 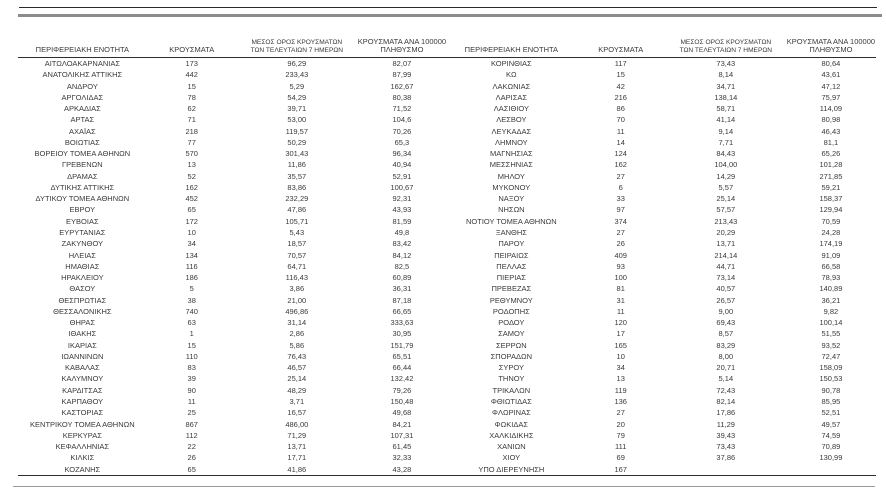 I want to click on cell-cases: 409, so click(x=620, y=255).